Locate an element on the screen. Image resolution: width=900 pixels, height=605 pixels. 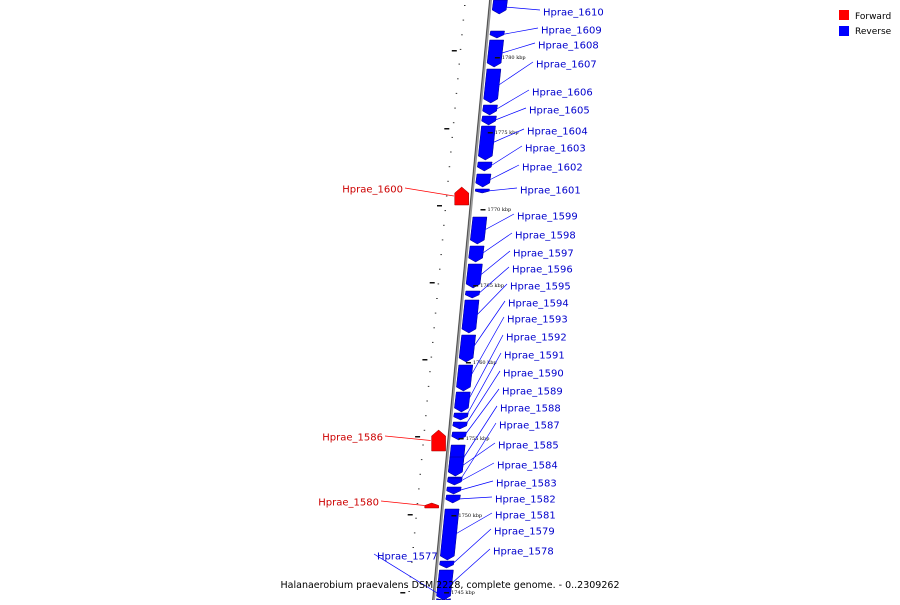
gene-label-hprae_1589: Hprae_1589 is located at coordinates (532, 392).